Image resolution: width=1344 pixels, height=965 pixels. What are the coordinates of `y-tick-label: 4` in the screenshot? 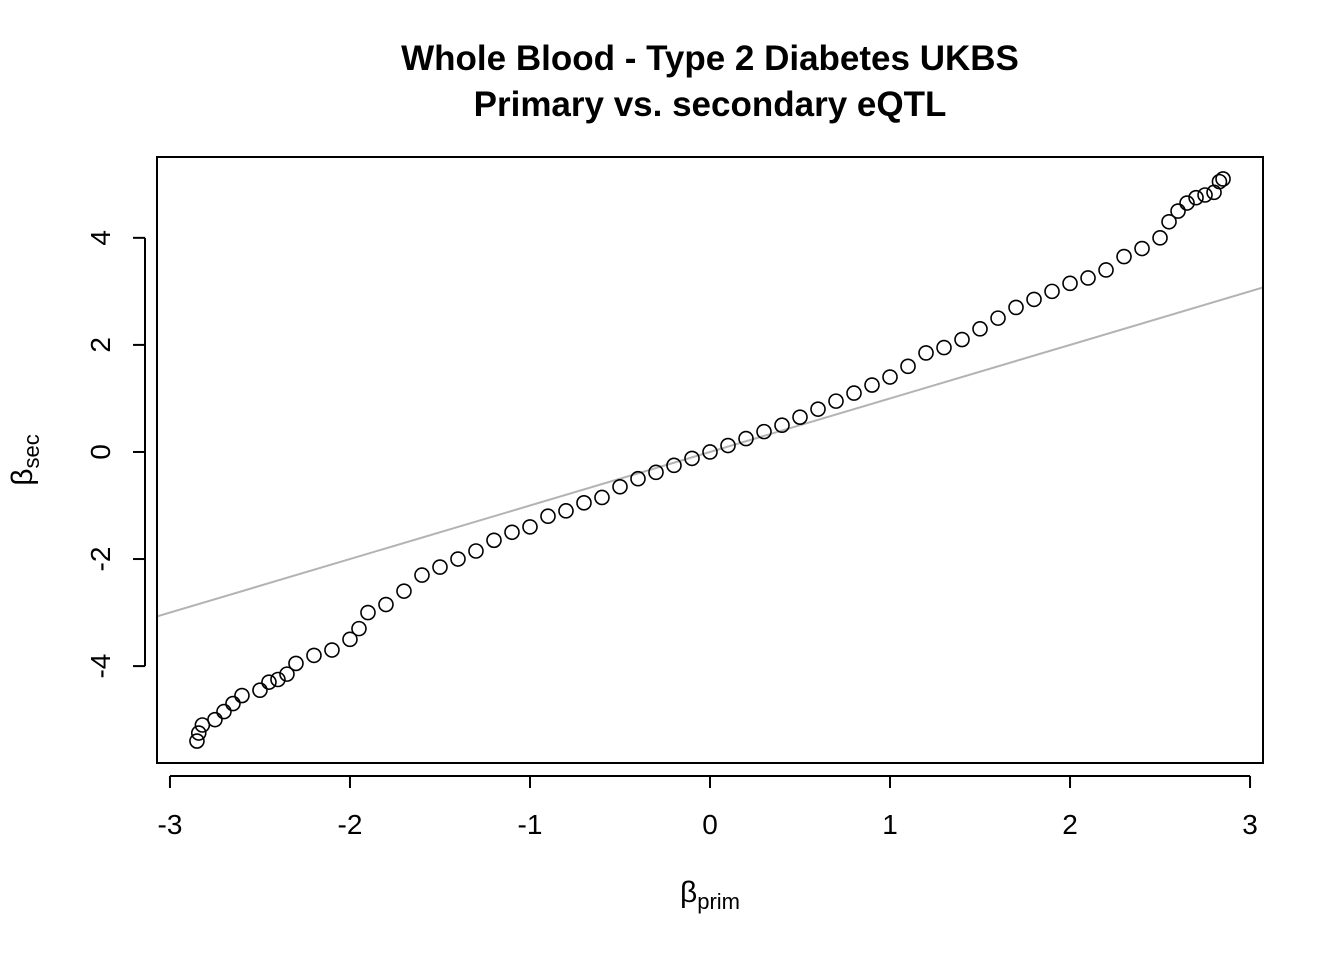 It's located at (100, 238).